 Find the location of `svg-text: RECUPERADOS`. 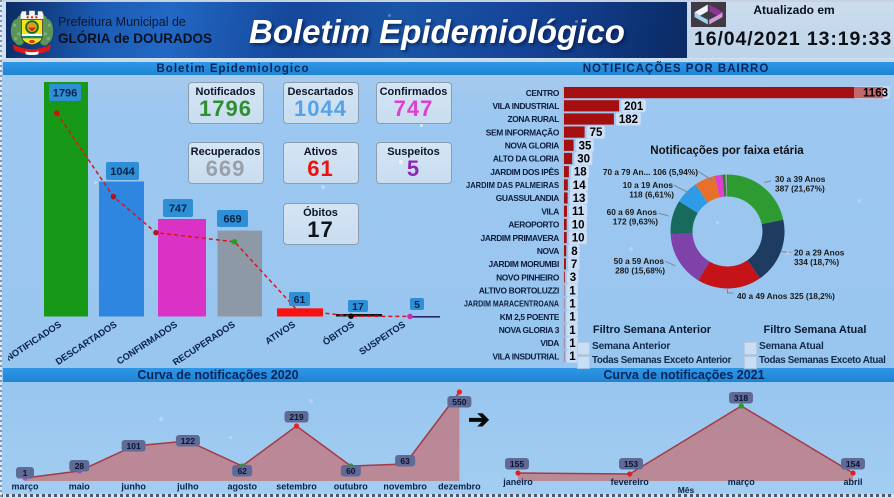

svg-text: RECUPERADOS is located at coordinates (204, 342).